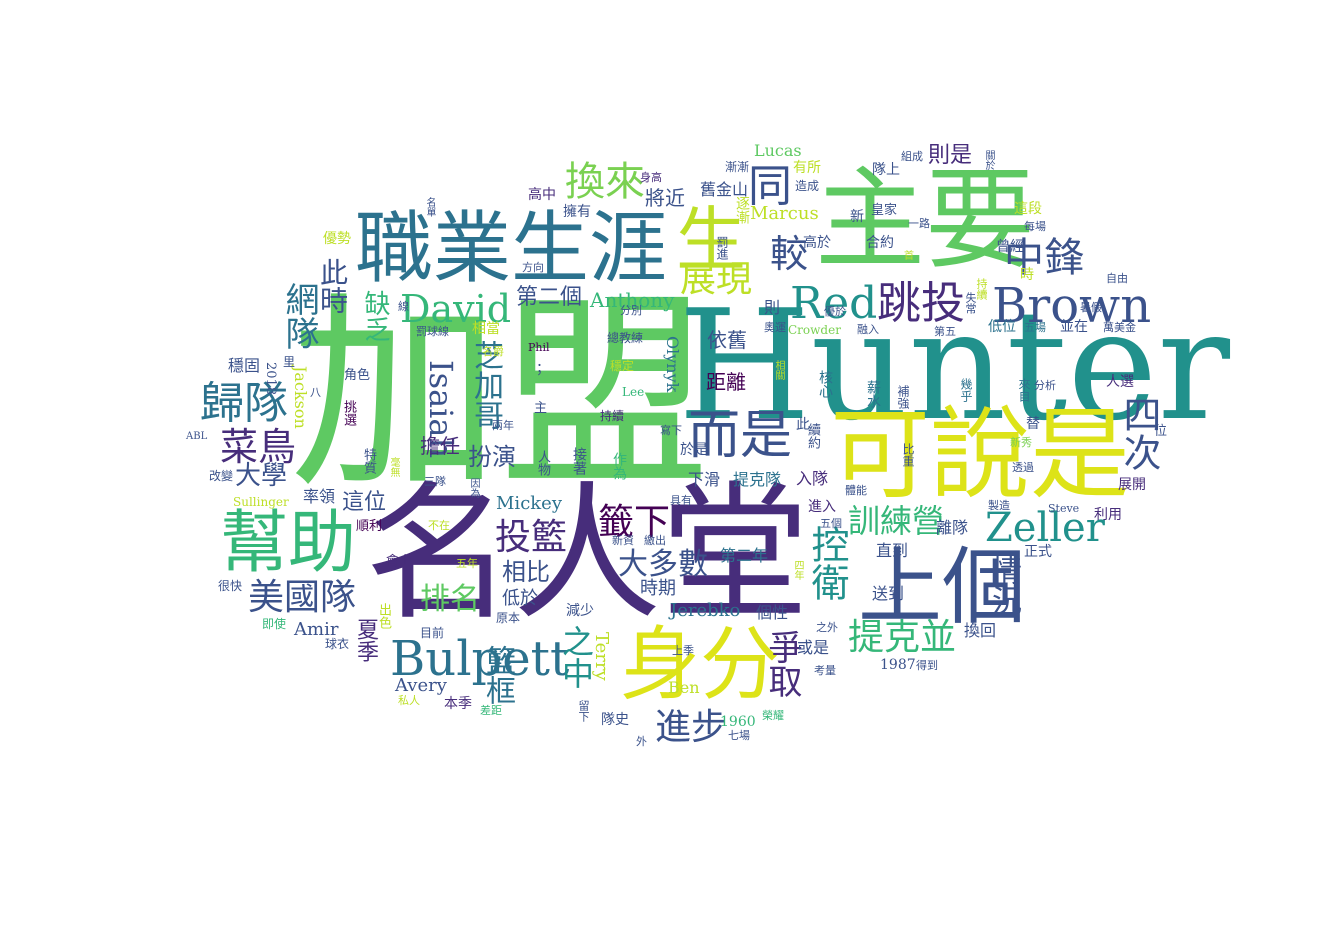 Image resolution: width=1334 pixels, height=945 pixels. I want to click on word-相當: 相當, so click(486, 329).